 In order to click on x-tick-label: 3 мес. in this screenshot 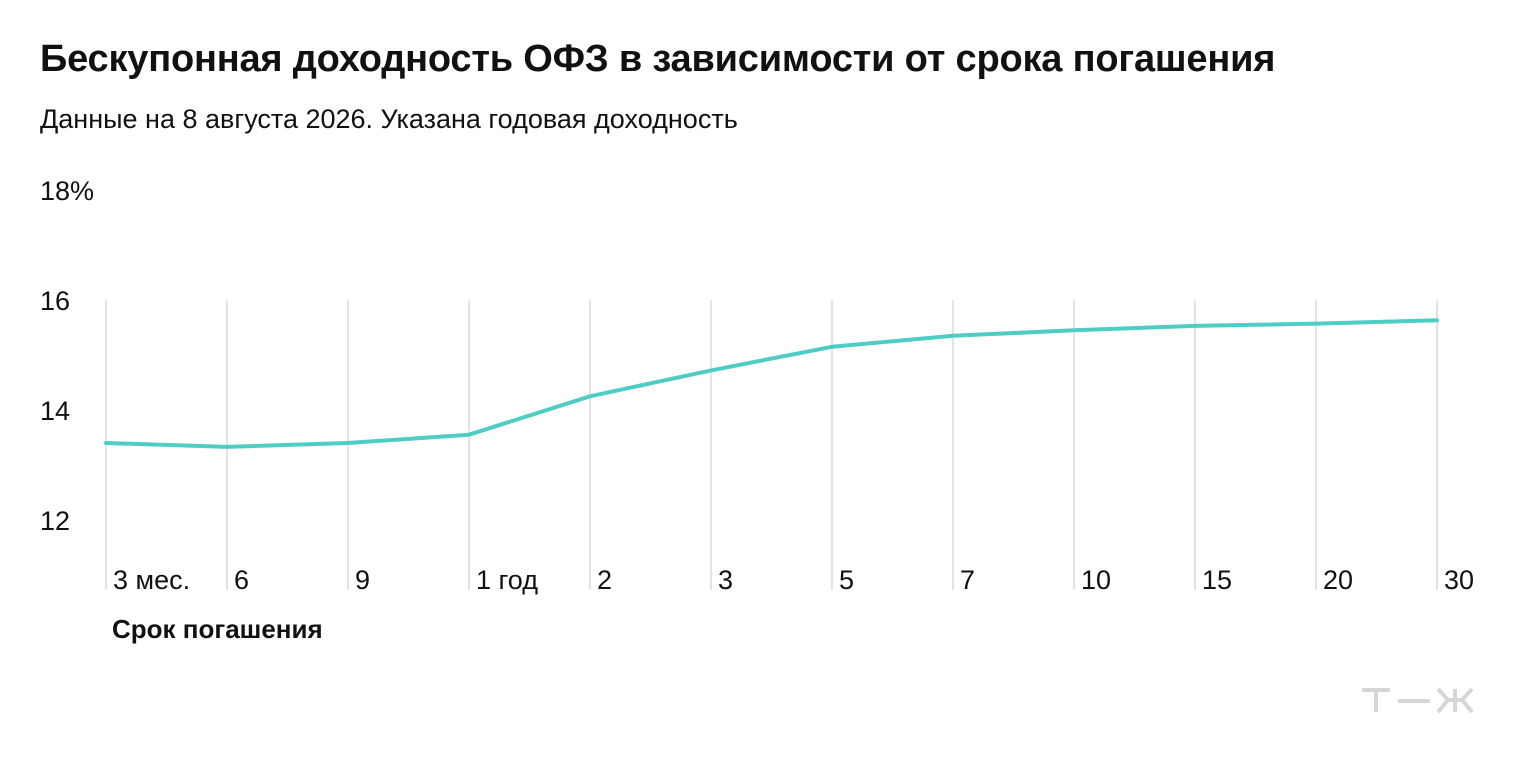, I will do `click(151, 580)`.